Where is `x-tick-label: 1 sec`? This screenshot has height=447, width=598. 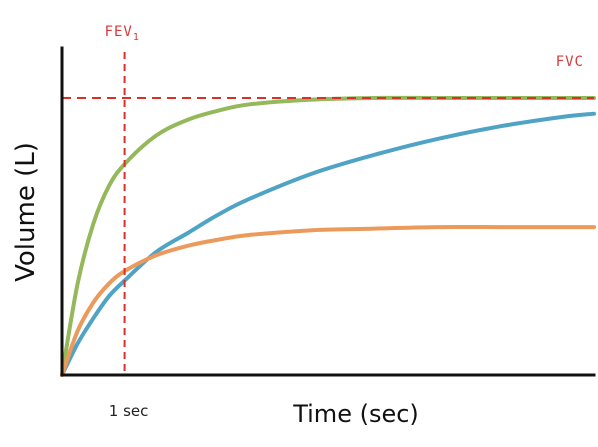 x-tick-label: 1 sec is located at coordinates (129, 411).